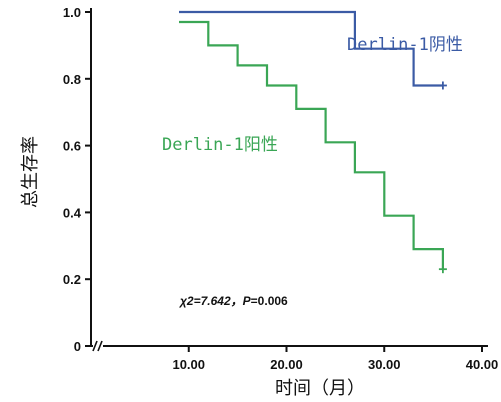 The image size is (501, 402). Describe the element at coordinates (72, 279) in the screenshot. I see `y-tick-label: 0.2` at that location.